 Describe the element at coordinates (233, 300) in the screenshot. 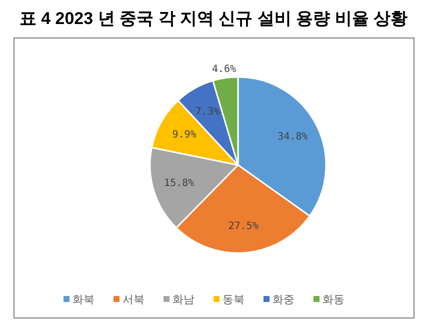

I see `legend-label: 동북` at that location.